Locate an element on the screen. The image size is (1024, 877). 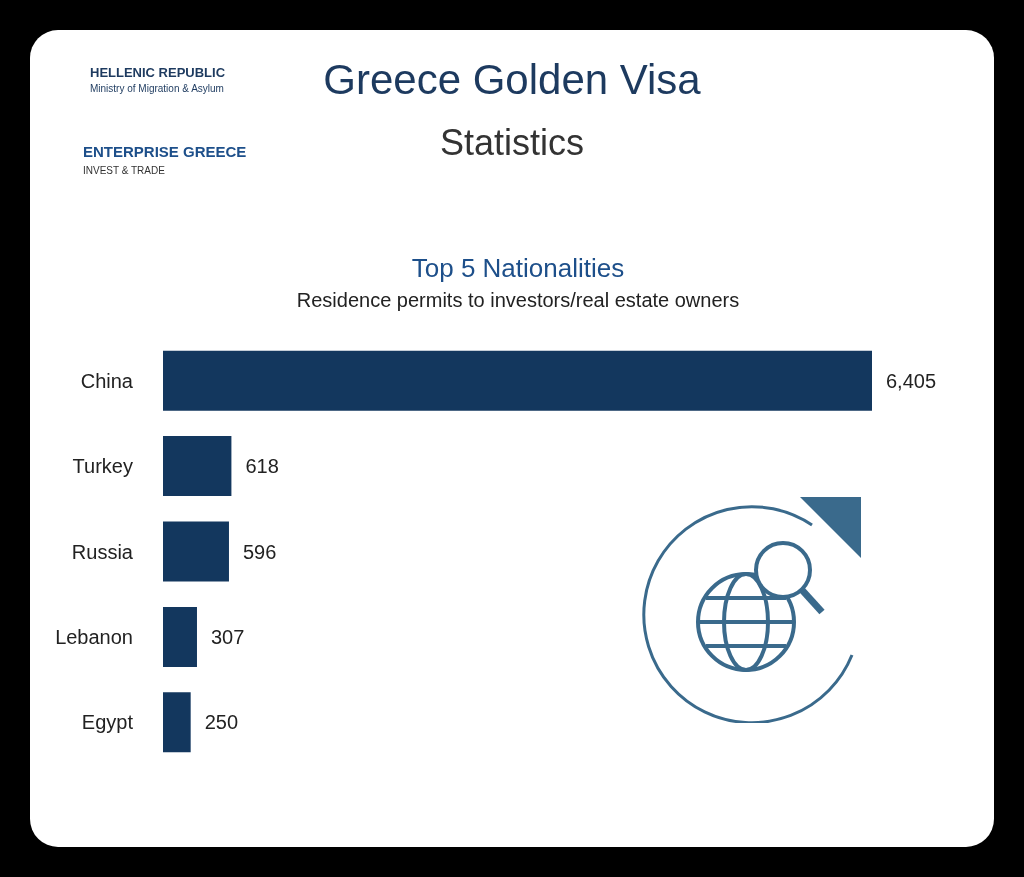
y-tick-label: Egypt is located at coordinates (107, 722).